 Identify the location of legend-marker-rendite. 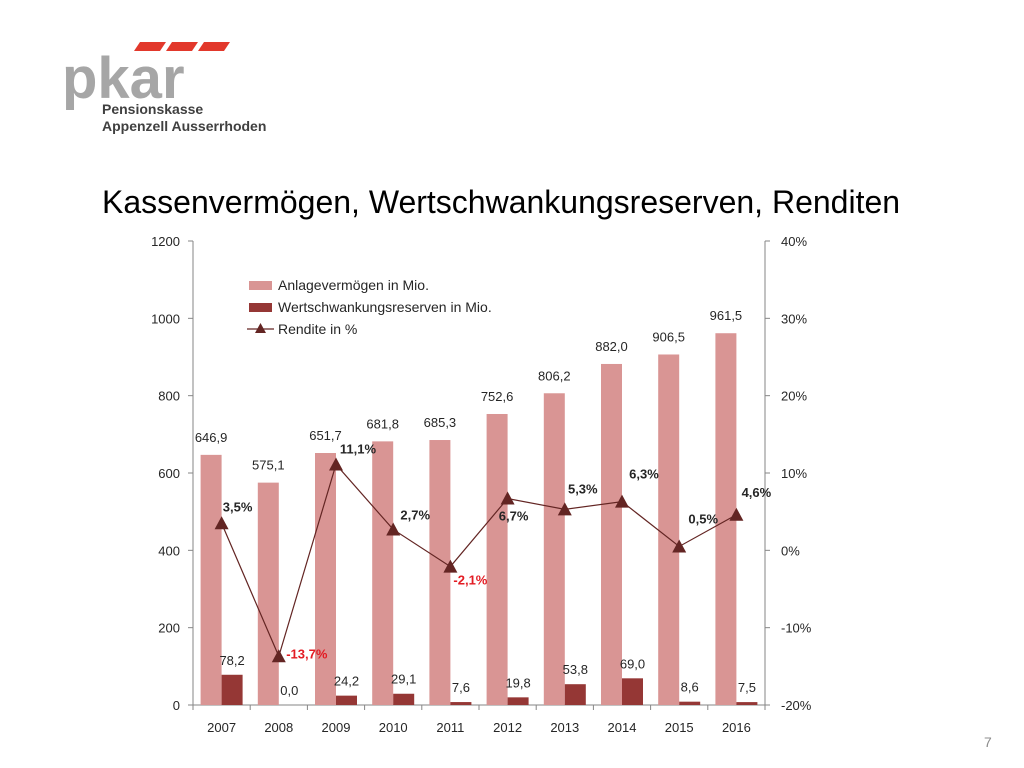
(260, 328).